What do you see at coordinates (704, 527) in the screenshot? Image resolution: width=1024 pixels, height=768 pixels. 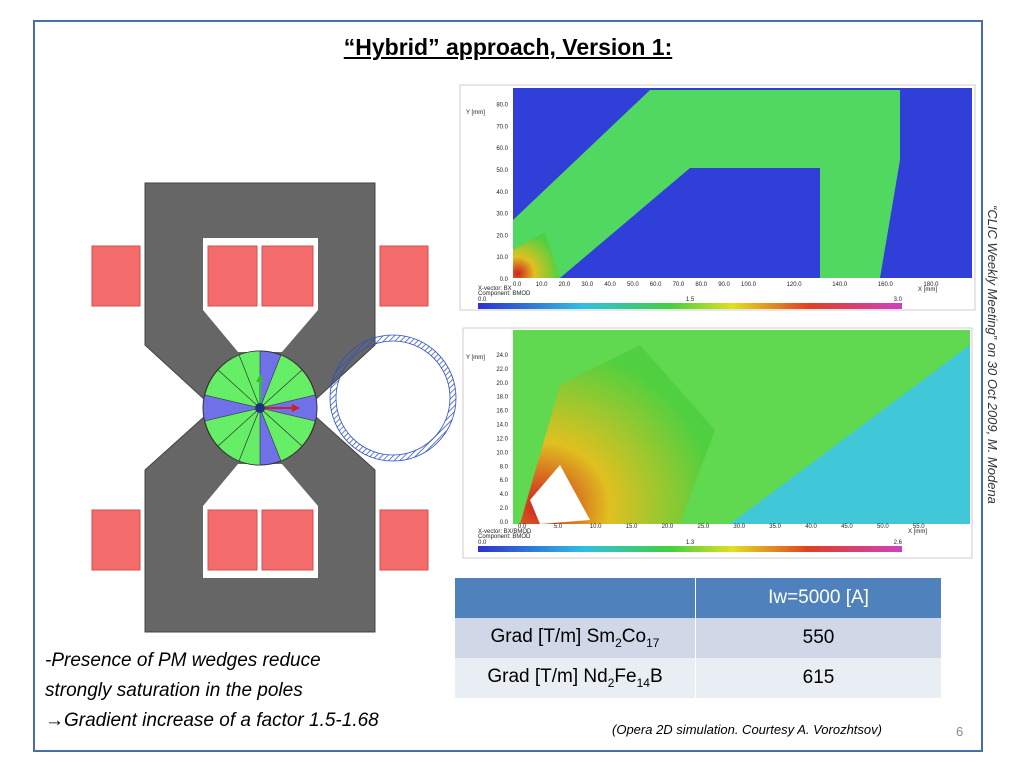 I see `x-tick-label: 25.0` at bounding box center [704, 527].